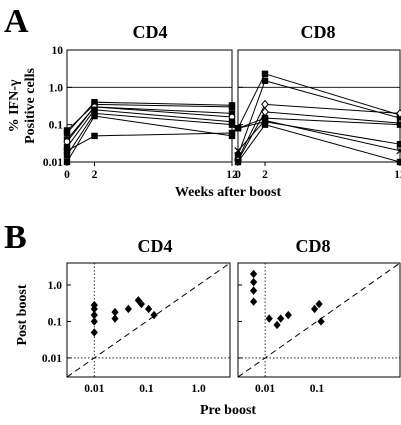  I want to click on panel-a-ytick-label: 1.0, so click(56, 88).